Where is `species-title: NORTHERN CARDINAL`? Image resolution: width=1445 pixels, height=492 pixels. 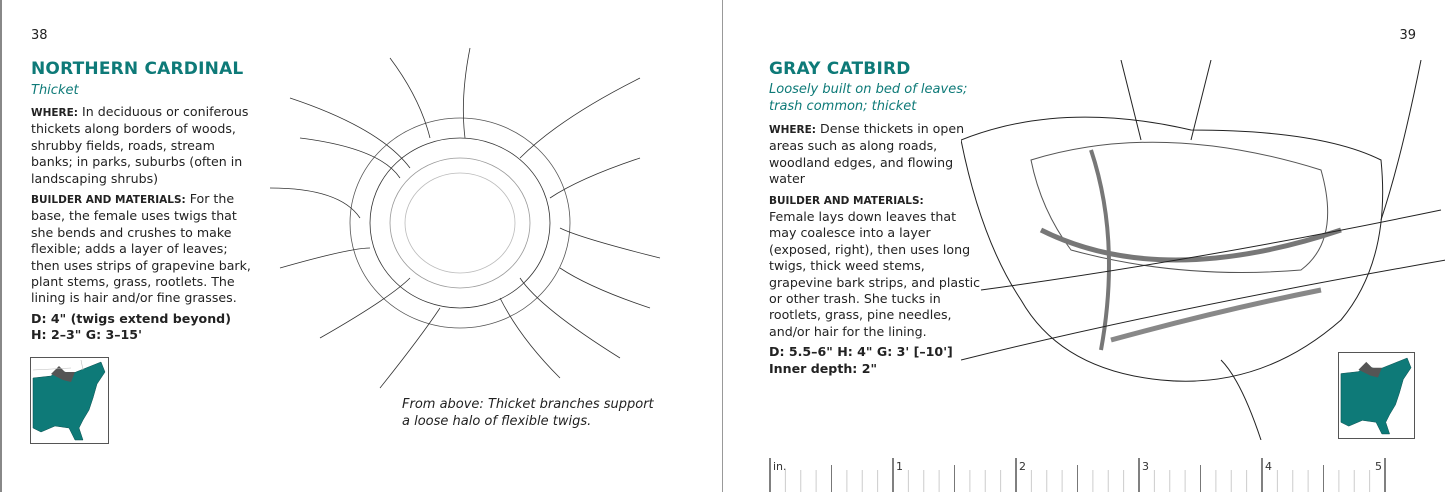 species-title: NORTHERN CARDINAL is located at coordinates (137, 69).